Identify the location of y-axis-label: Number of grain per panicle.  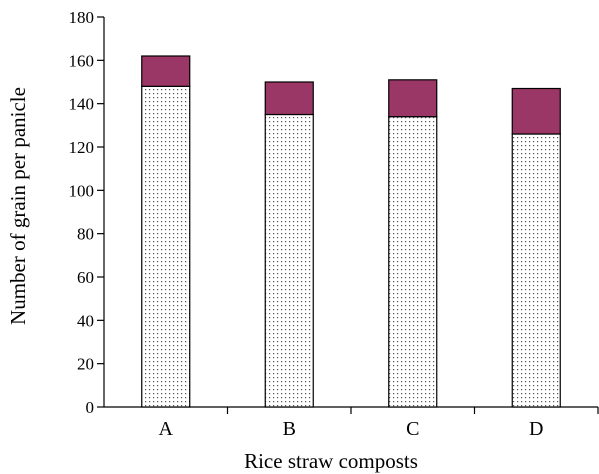
(18, 206).